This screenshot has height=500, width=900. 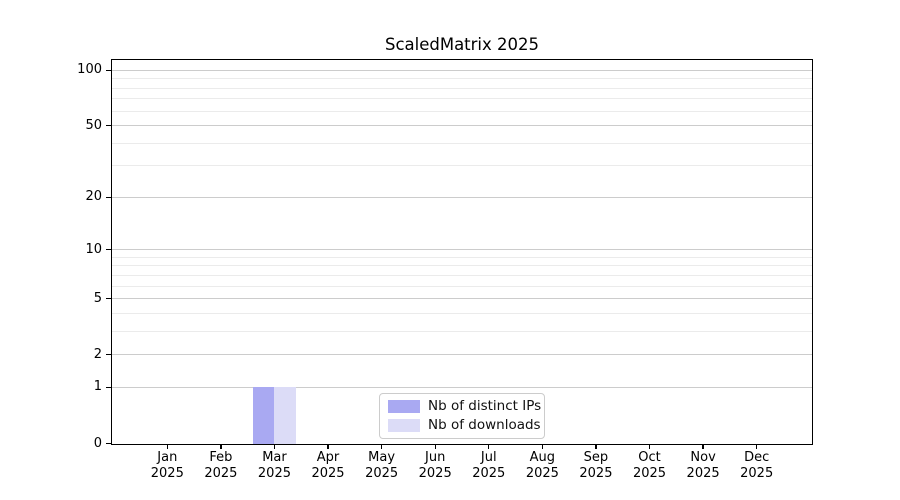 What do you see at coordinates (274, 457) in the screenshot?
I see `x-tick-month: Mar` at bounding box center [274, 457].